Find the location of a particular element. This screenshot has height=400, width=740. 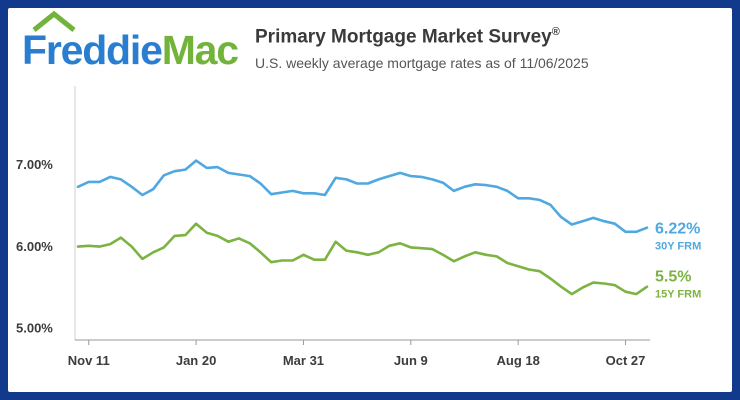

end-value-label: 6.22% is located at coordinates (677, 229).